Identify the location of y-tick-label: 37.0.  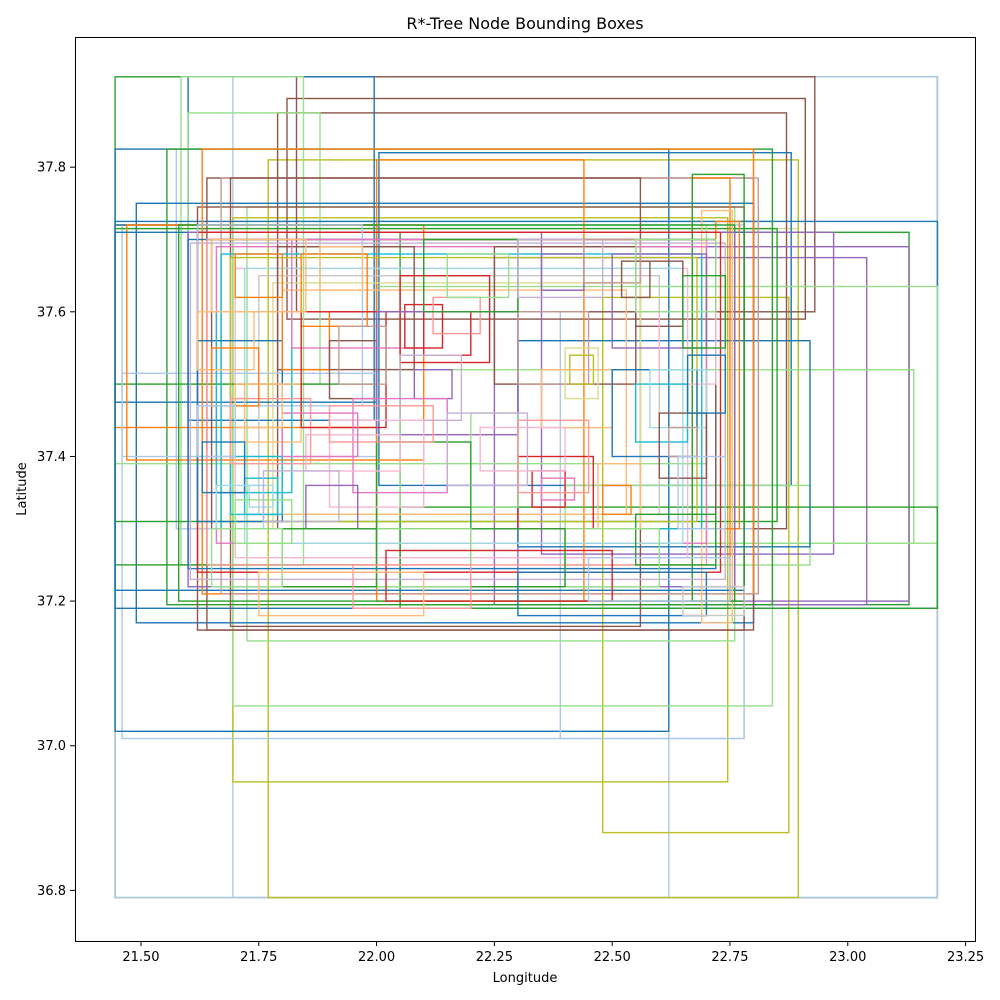
(51, 746).